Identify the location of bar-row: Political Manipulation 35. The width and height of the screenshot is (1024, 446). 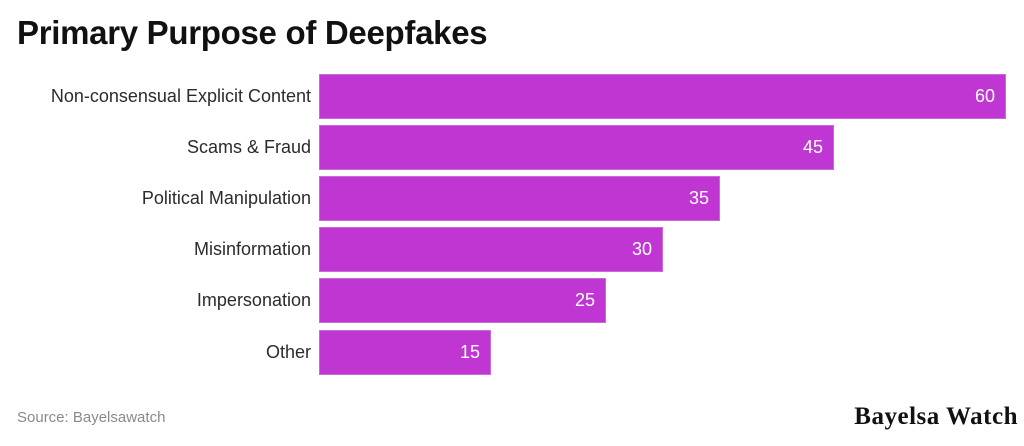
(512, 198).